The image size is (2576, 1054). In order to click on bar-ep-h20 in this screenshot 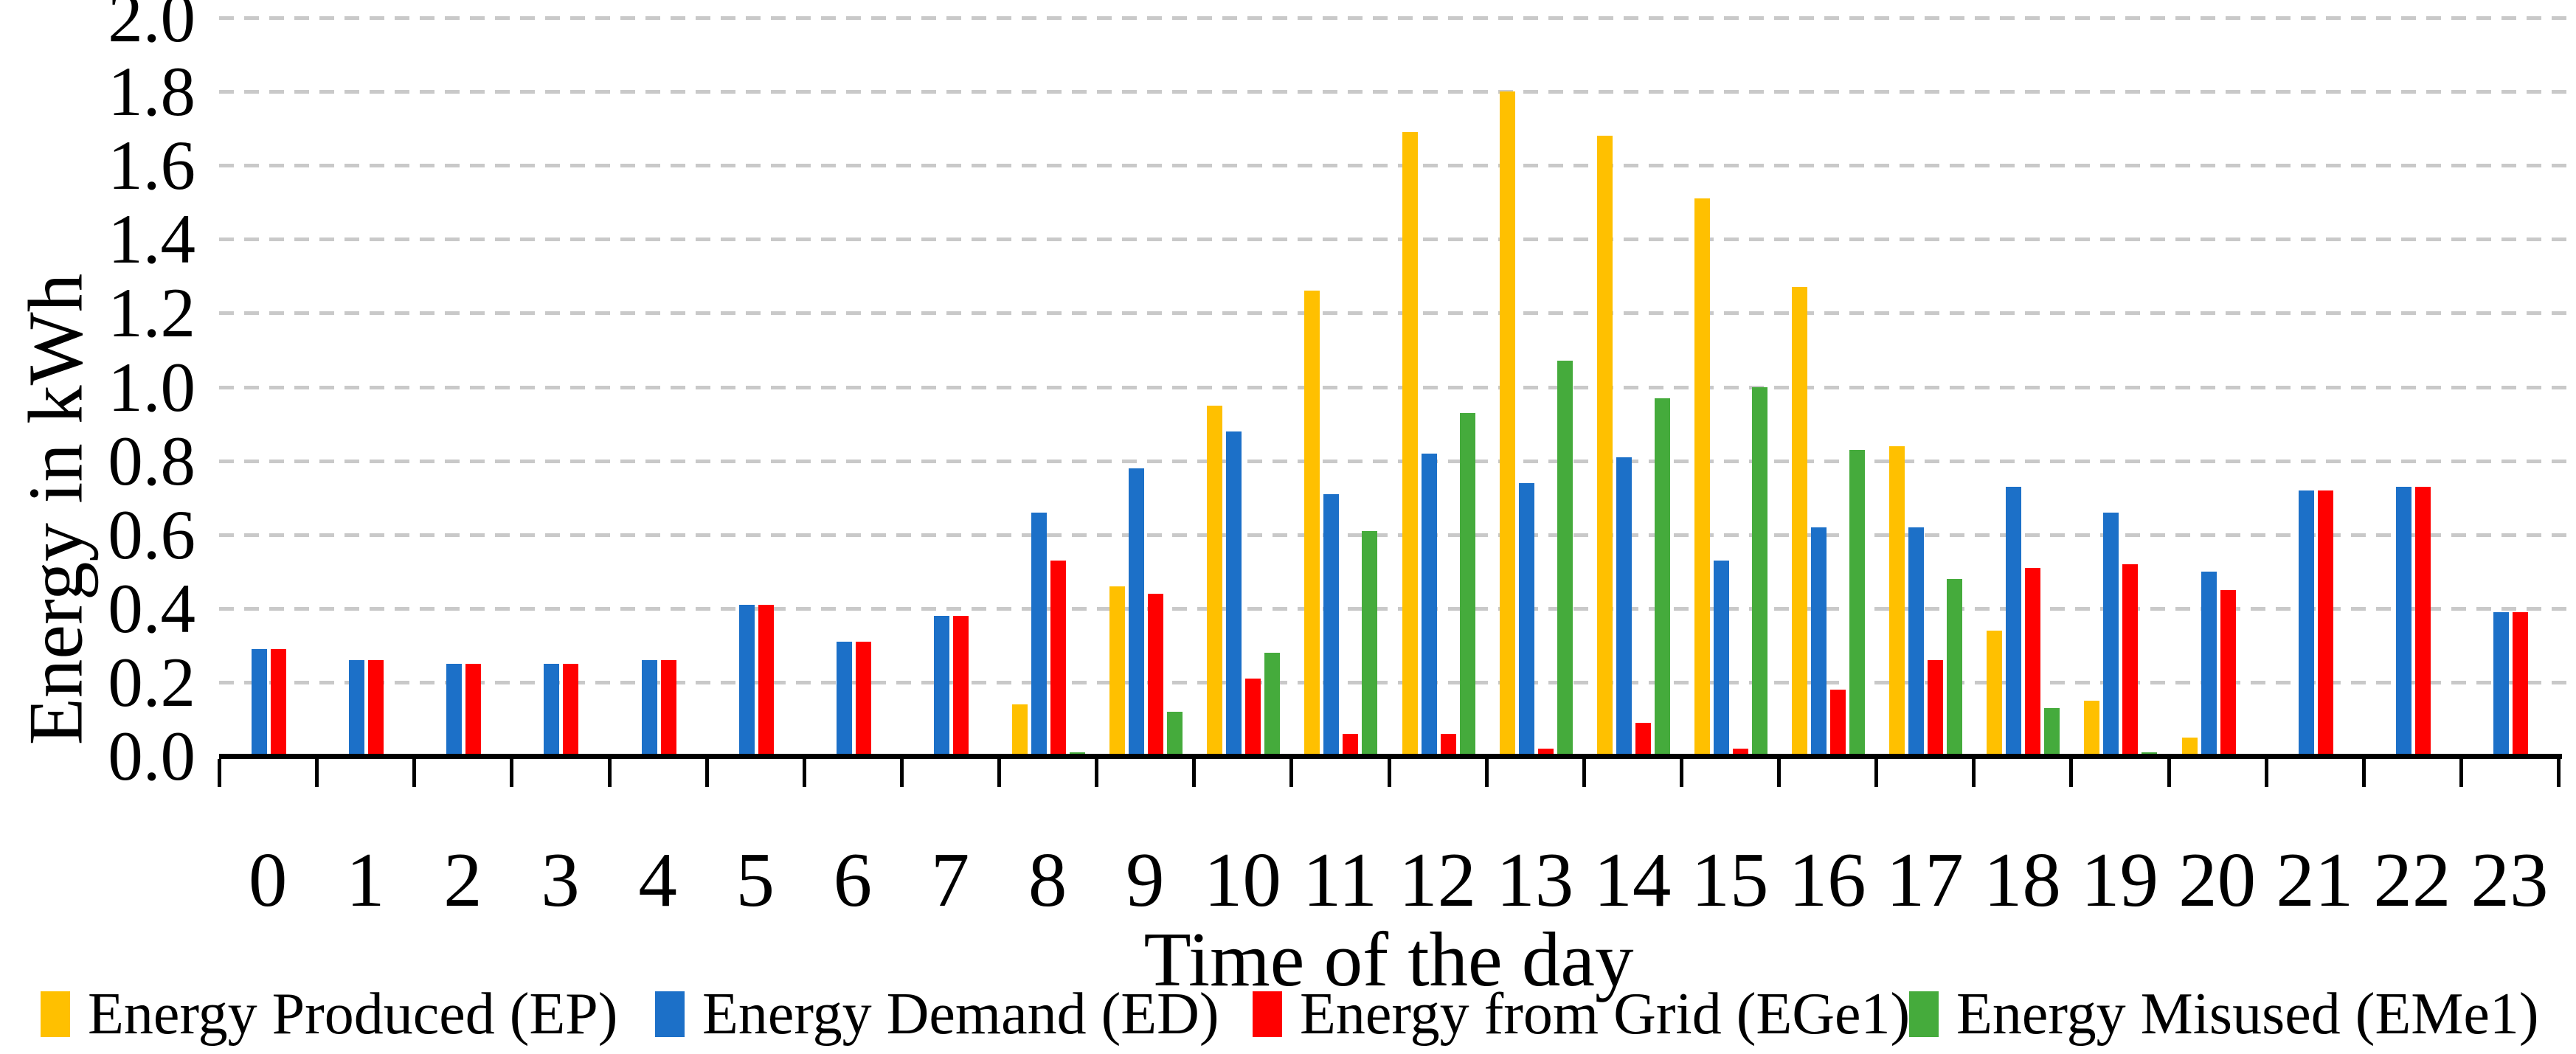, I will do `click(2190, 746)`.